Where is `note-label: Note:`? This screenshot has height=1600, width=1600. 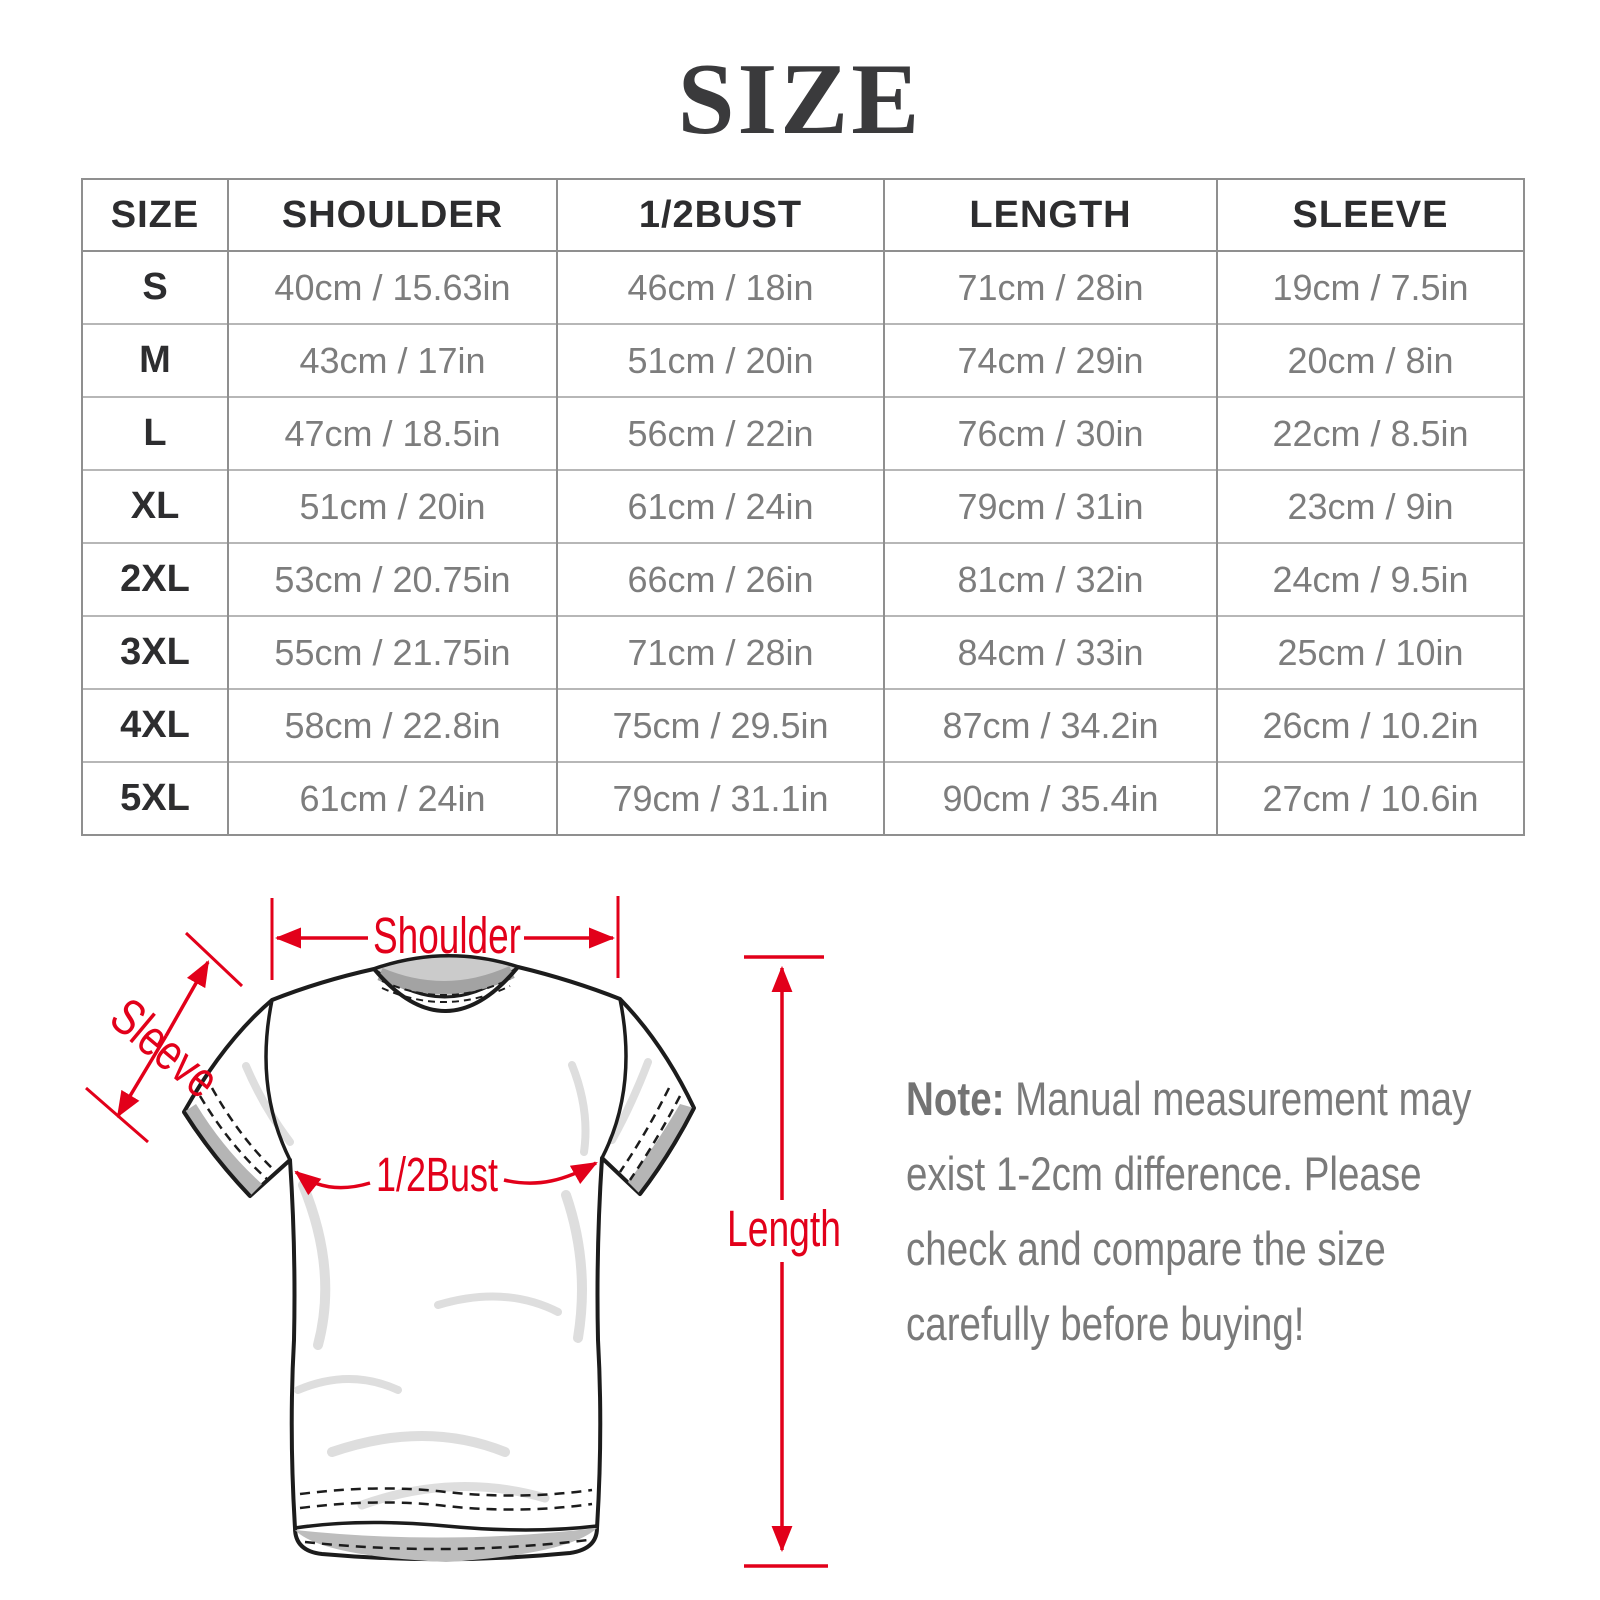
note-label: Note: is located at coordinates (955, 1098).